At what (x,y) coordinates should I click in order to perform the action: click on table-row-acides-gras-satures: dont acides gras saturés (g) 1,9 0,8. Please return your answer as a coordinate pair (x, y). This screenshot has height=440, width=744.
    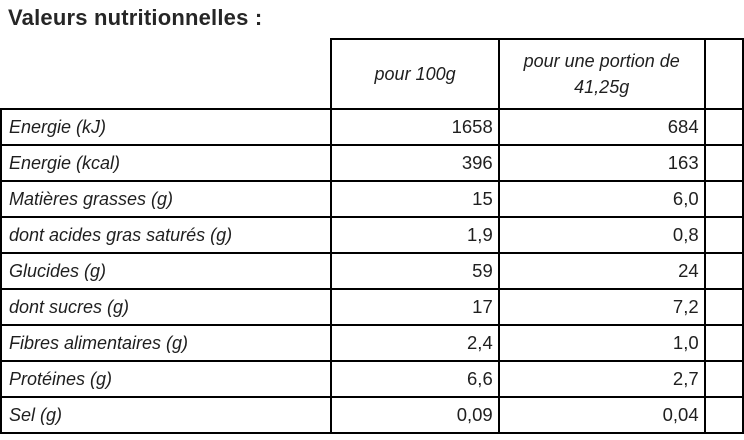
    Looking at the image, I should click on (372, 235).